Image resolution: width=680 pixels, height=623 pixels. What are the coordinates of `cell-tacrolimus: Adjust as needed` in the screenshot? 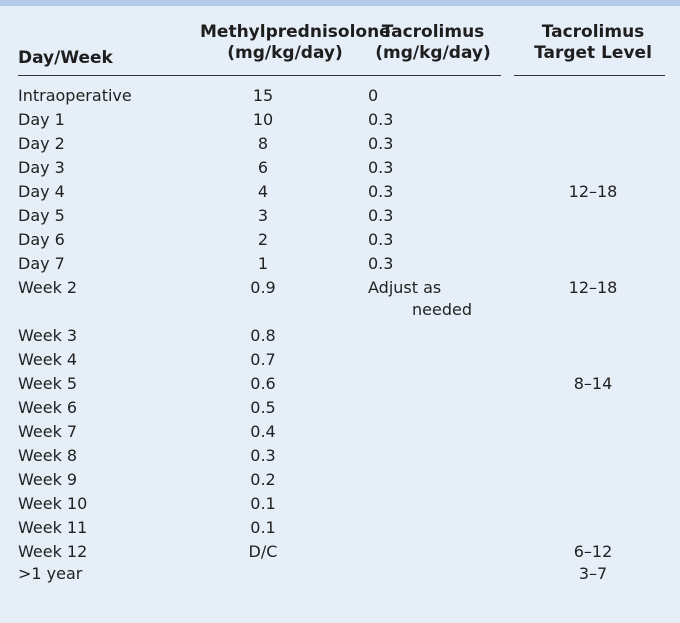 It's located at (420, 299).